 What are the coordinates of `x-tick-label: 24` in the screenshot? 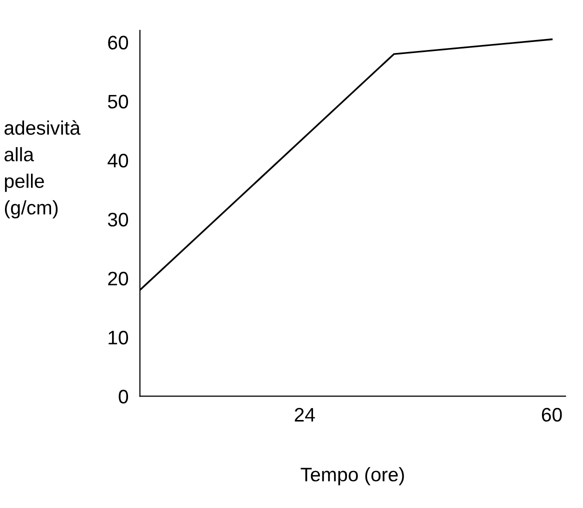 It's located at (304, 415).